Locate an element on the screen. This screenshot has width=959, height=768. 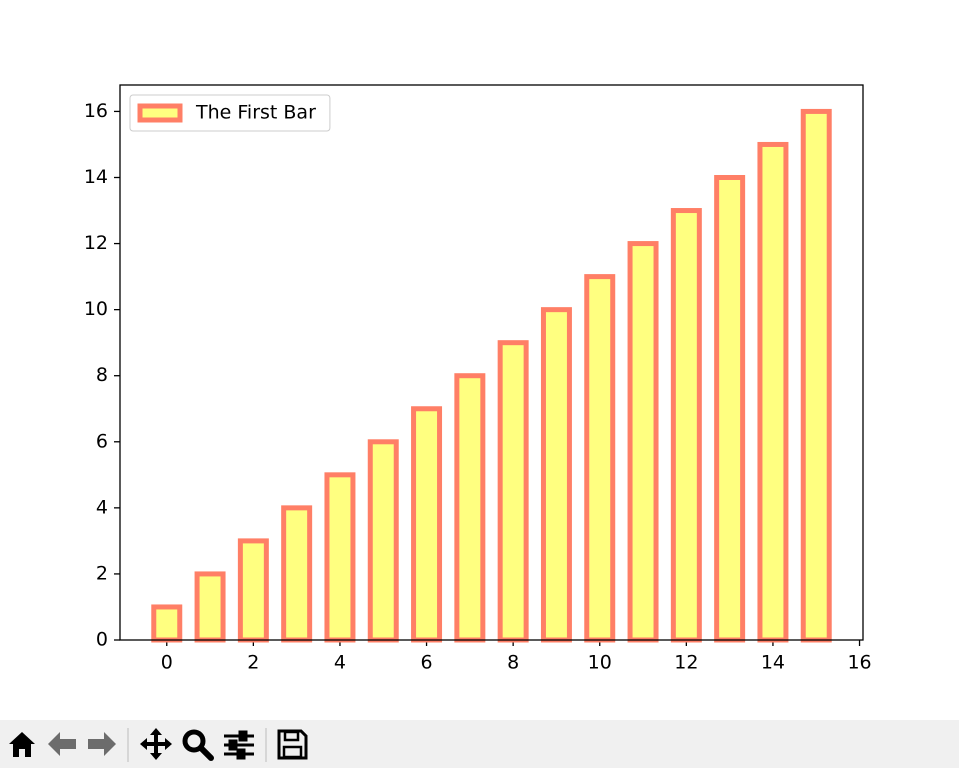
y-tick-label: 8 is located at coordinates (102, 375).